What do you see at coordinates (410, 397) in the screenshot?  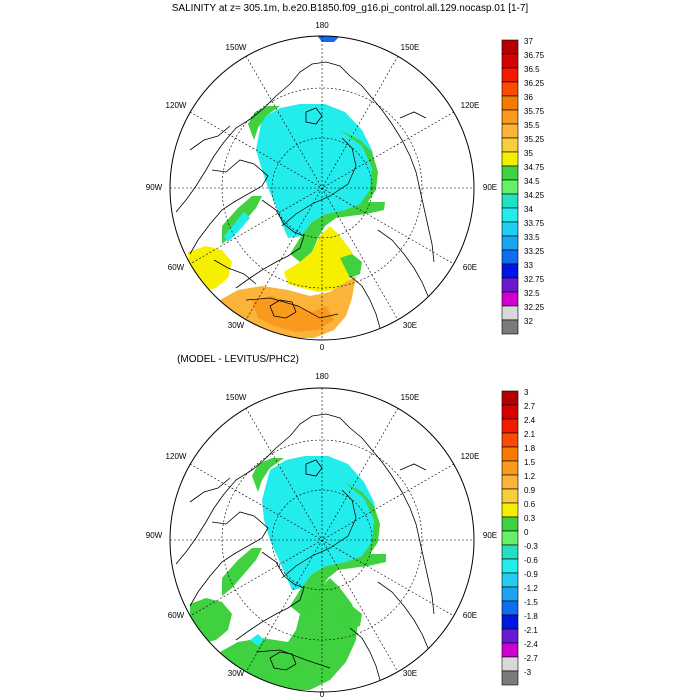 I see `lon-label-150e: 150E` at bounding box center [410, 397].